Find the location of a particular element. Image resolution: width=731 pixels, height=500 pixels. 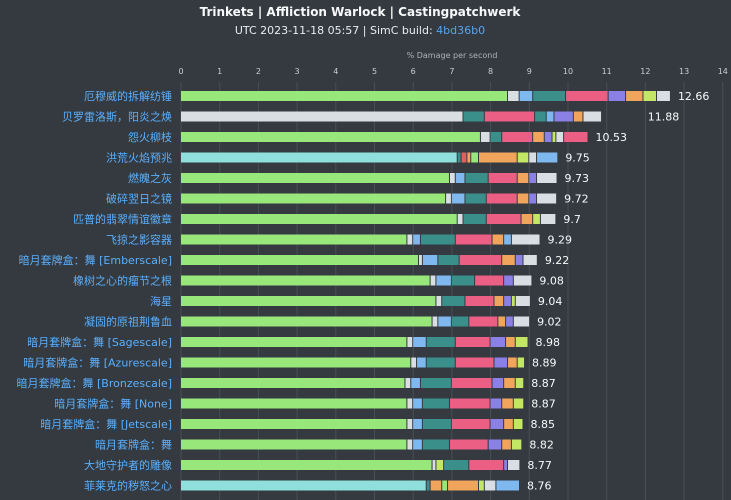

category-label: 海星 is located at coordinates (161, 301).